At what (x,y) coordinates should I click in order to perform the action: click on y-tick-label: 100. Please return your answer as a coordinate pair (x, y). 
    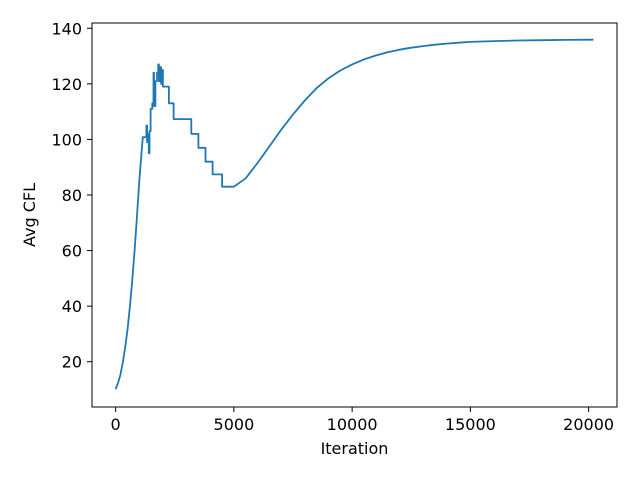
    Looking at the image, I should click on (66, 139).